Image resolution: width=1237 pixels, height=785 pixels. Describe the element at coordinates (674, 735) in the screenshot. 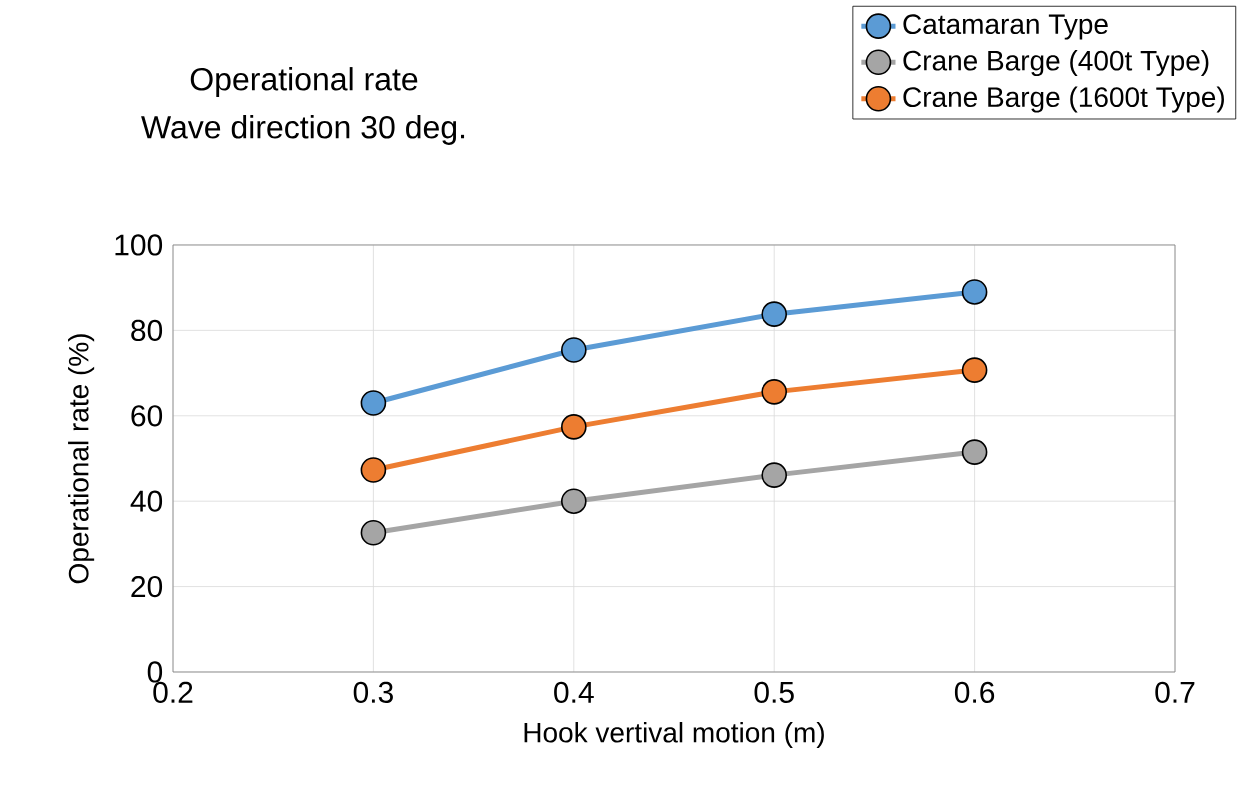

I see `x-axis-title: Hook vertival motion (m)` at that location.